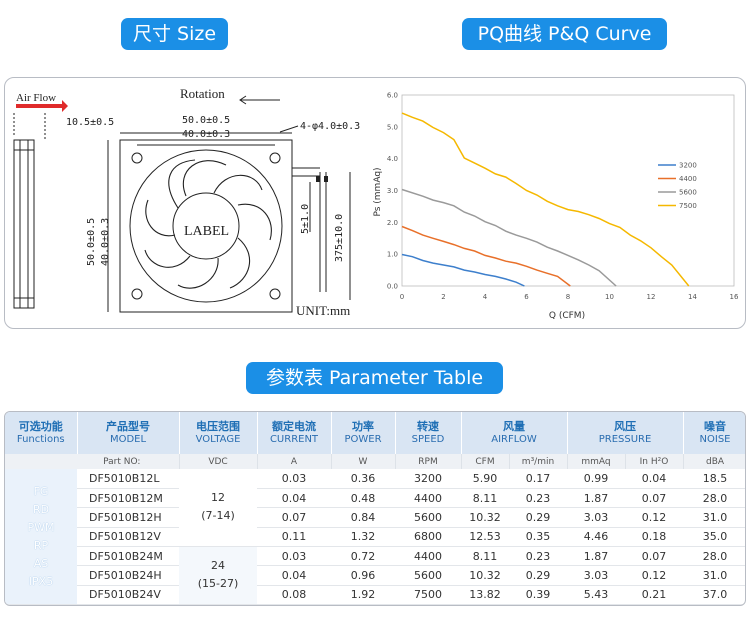  What do you see at coordinates (596, 461) in the screenshot?
I see `unit-mmaq: mmAq` at bounding box center [596, 461].